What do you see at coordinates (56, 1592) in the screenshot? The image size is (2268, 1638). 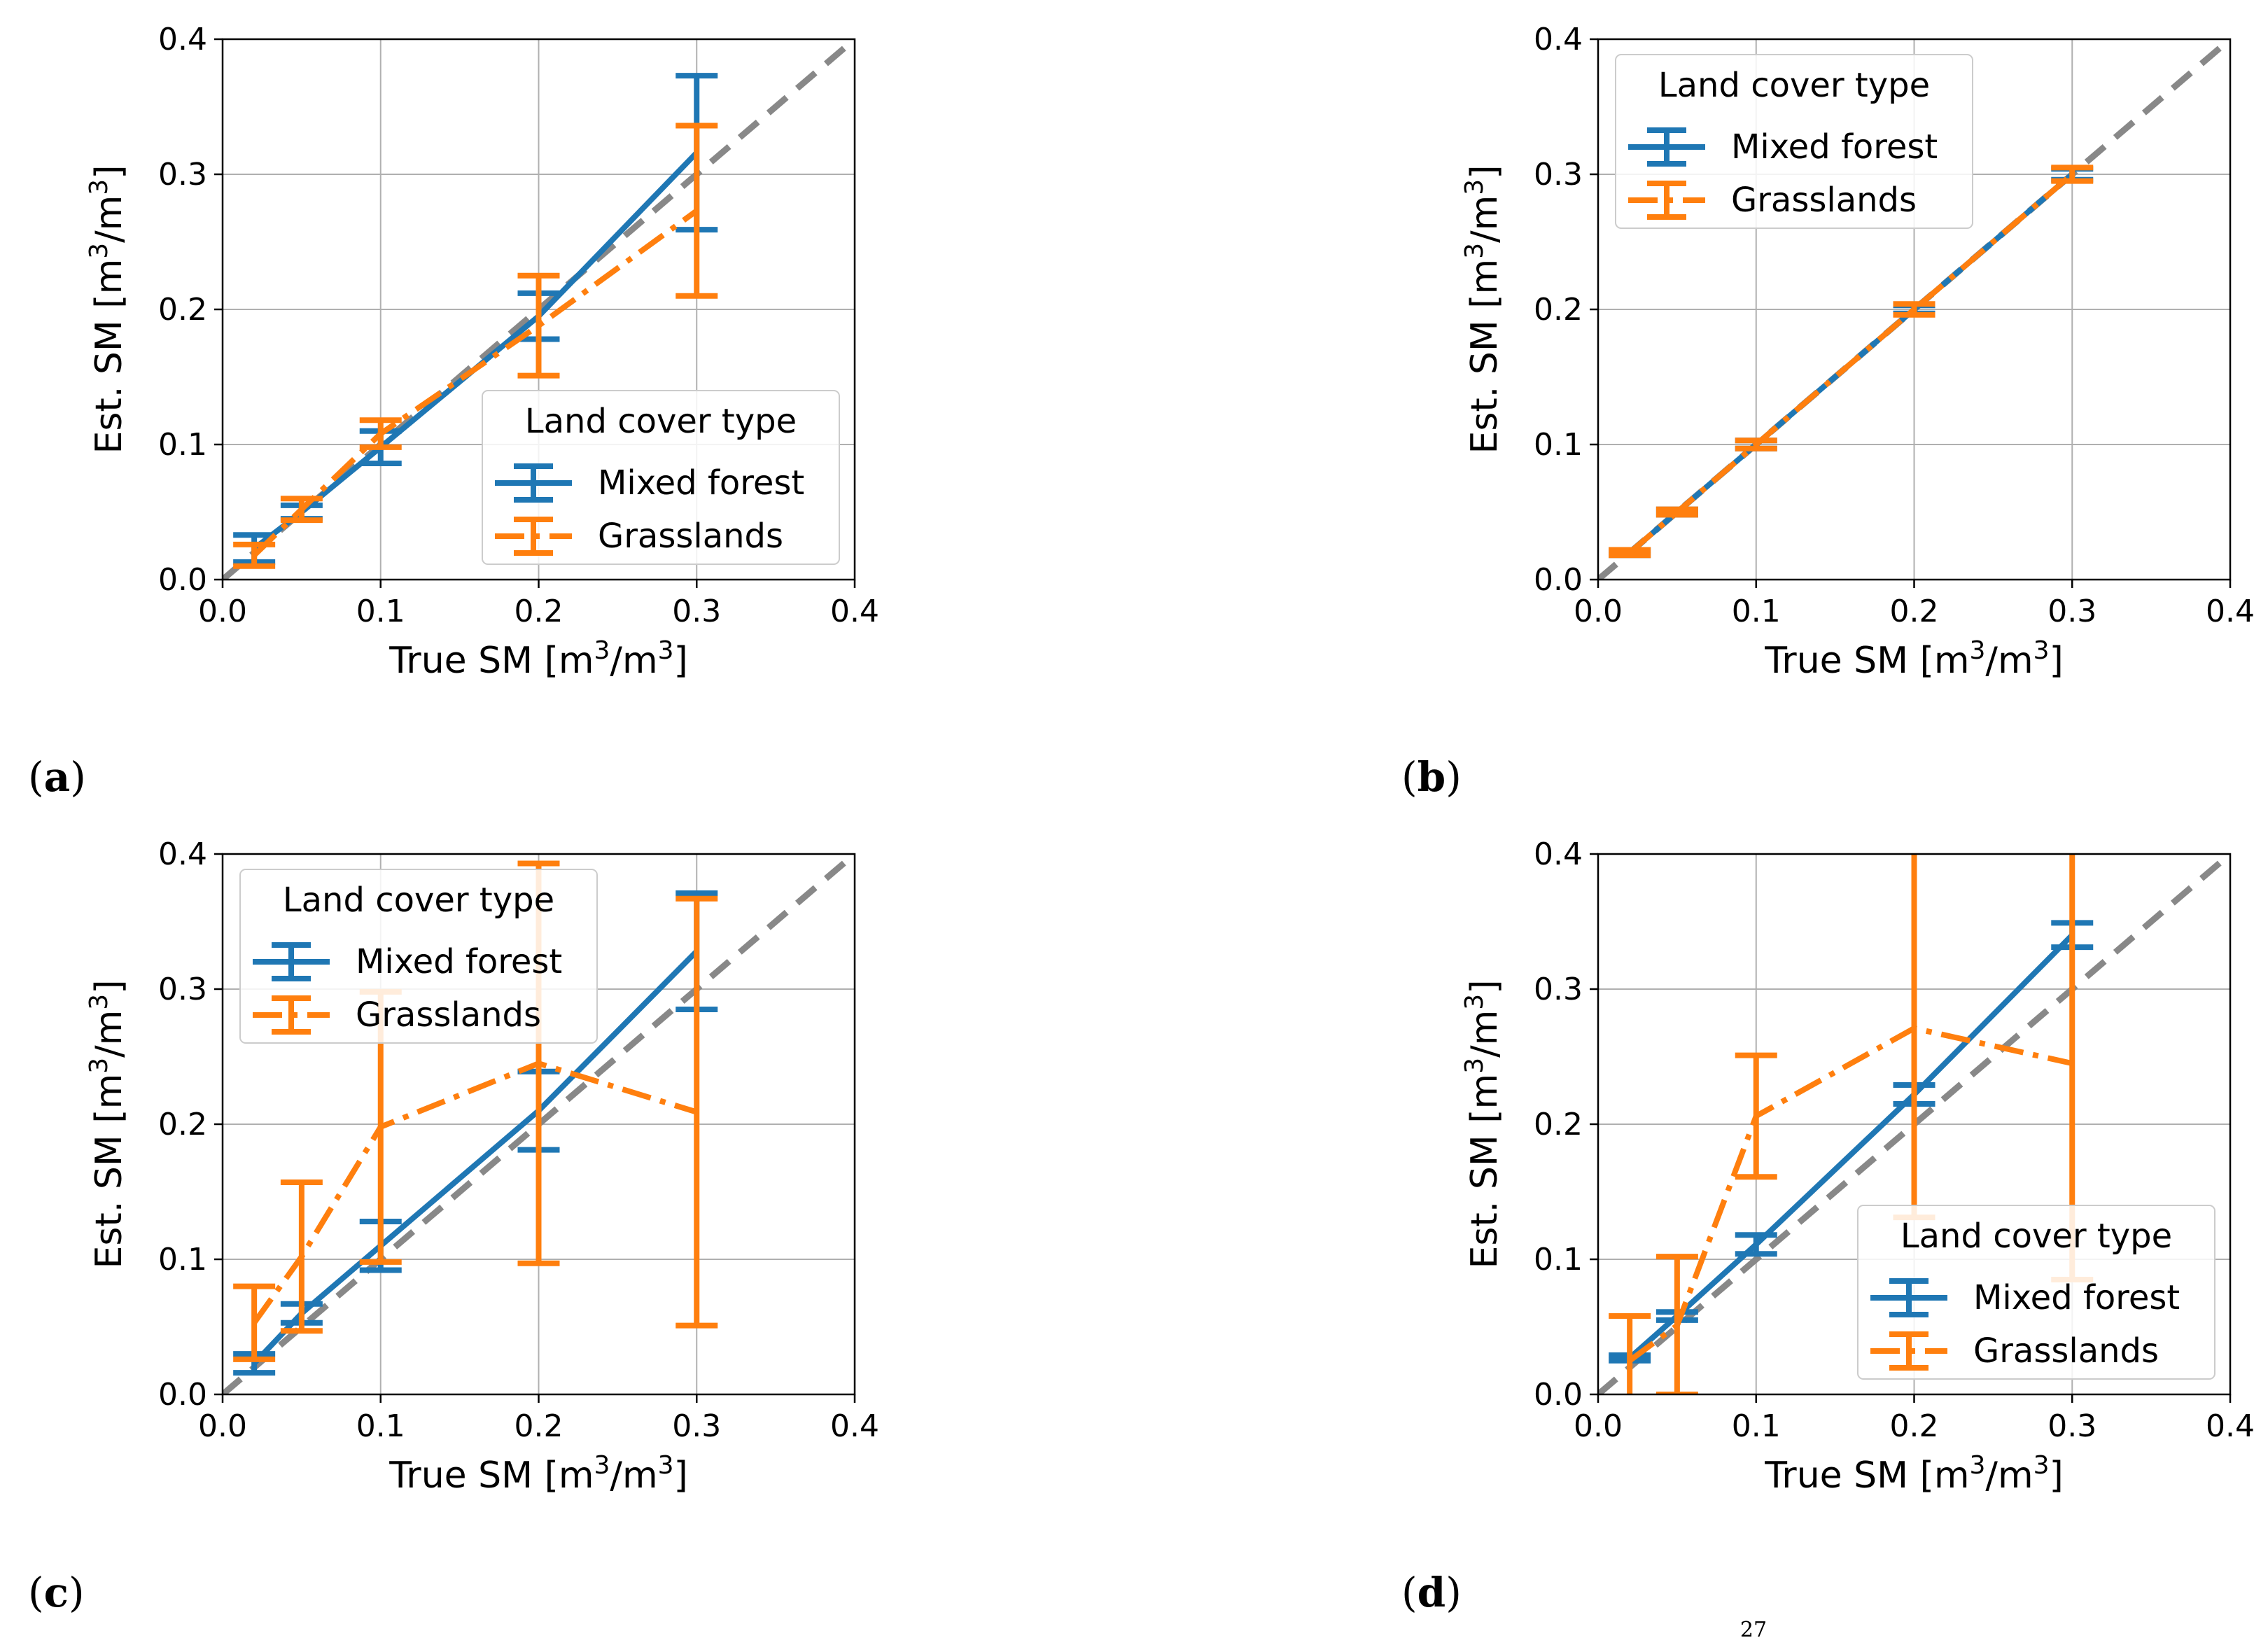 I see `panel-label: (c)` at bounding box center [56, 1592].